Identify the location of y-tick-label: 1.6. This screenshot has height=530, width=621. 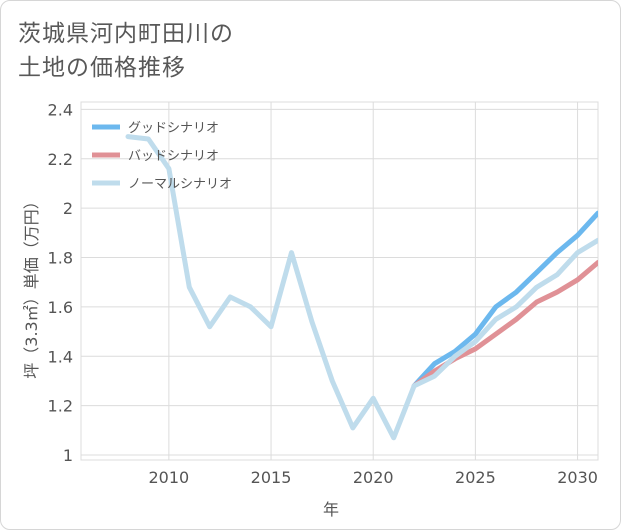
(60, 307).